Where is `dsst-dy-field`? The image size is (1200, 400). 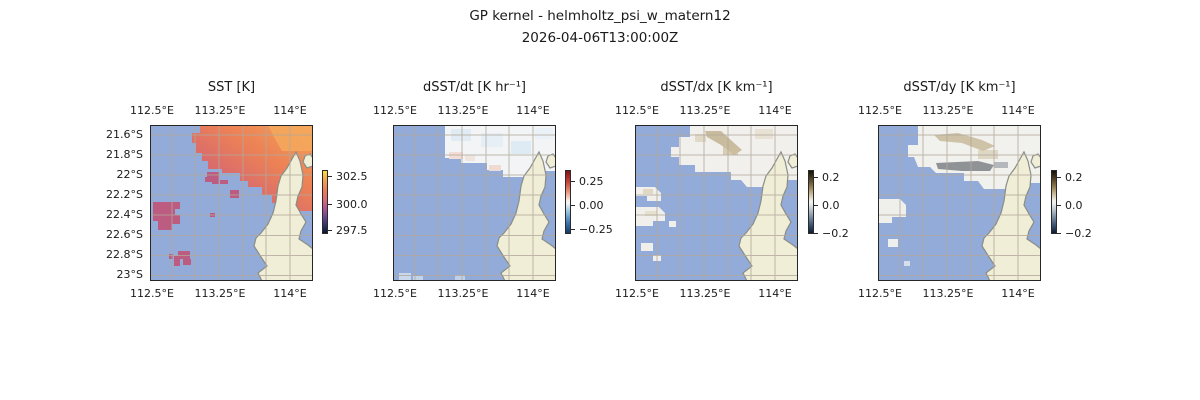 dsst-dy-field is located at coordinates (959, 195).